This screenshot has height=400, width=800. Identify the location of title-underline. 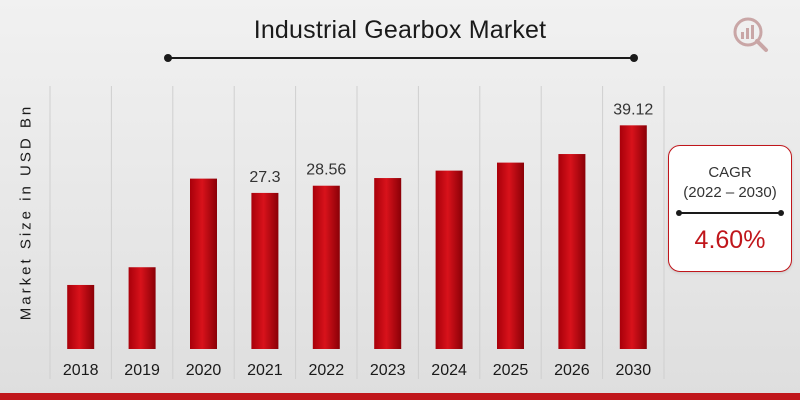
(401, 58).